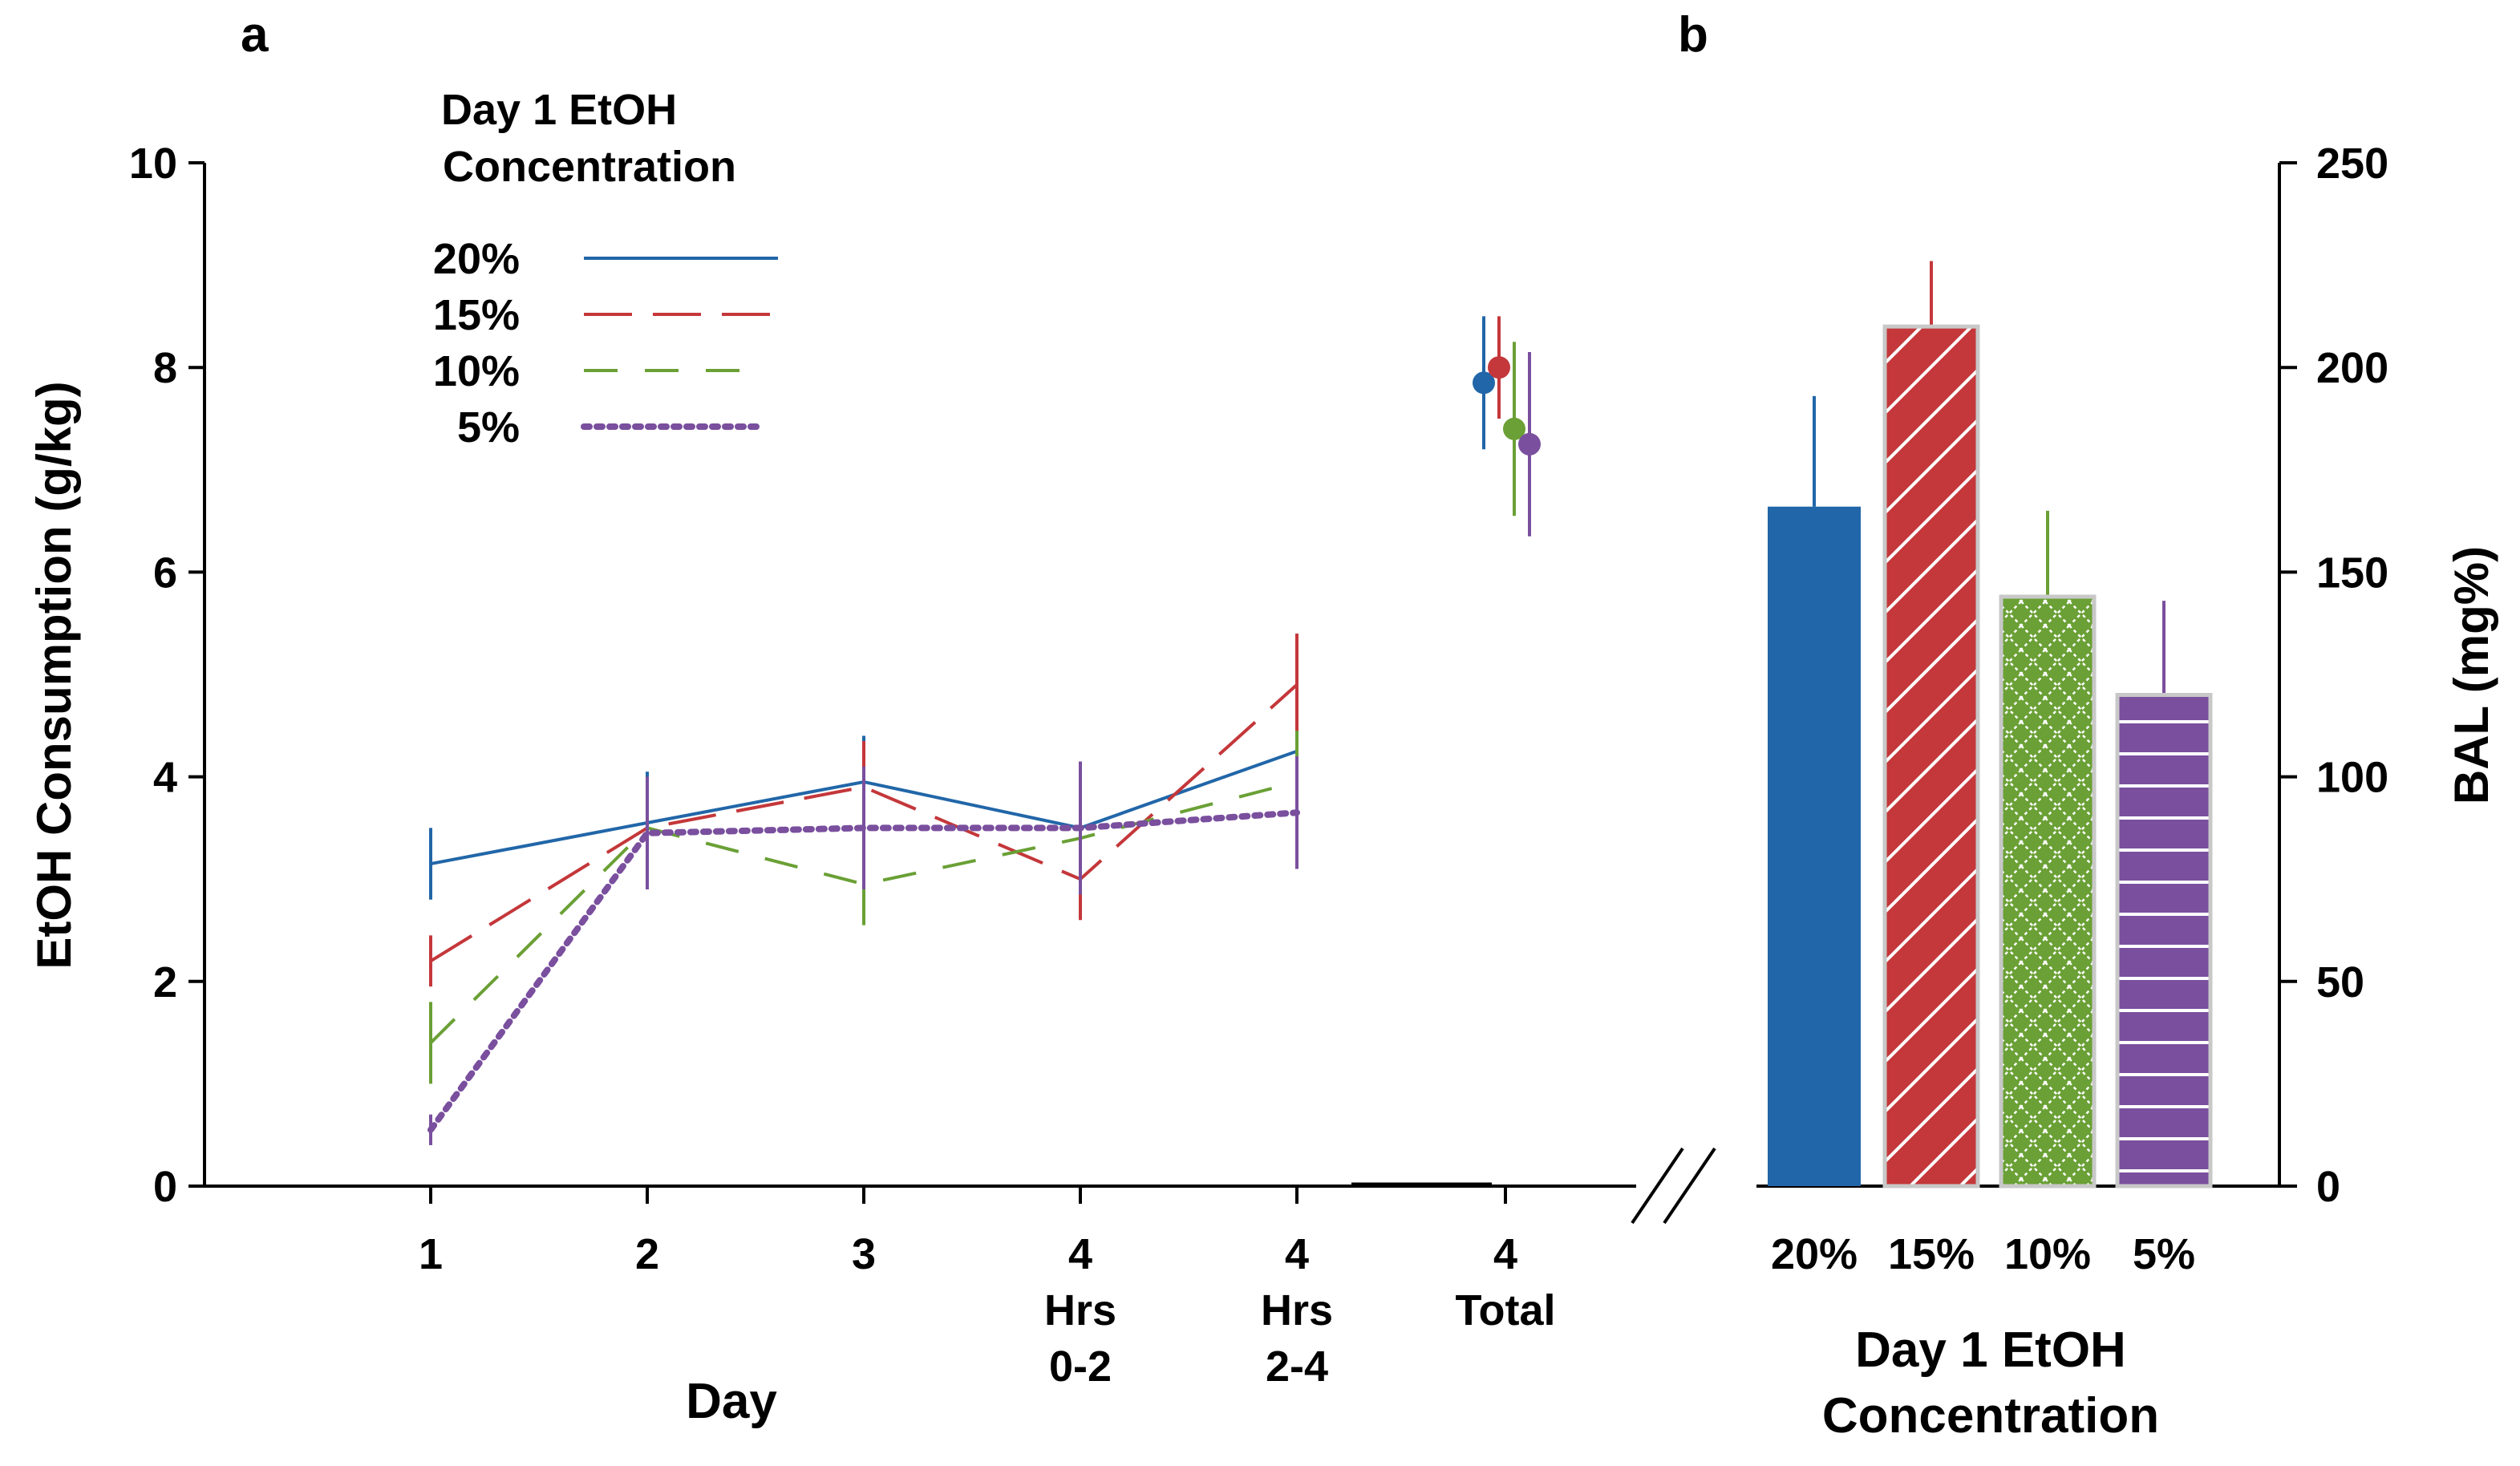 The height and width of the screenshot is (1466, 2520). Describe the element at coordinates (2352, 573) in the screenshot. I see `y-tick-label-right: 150` at that location.